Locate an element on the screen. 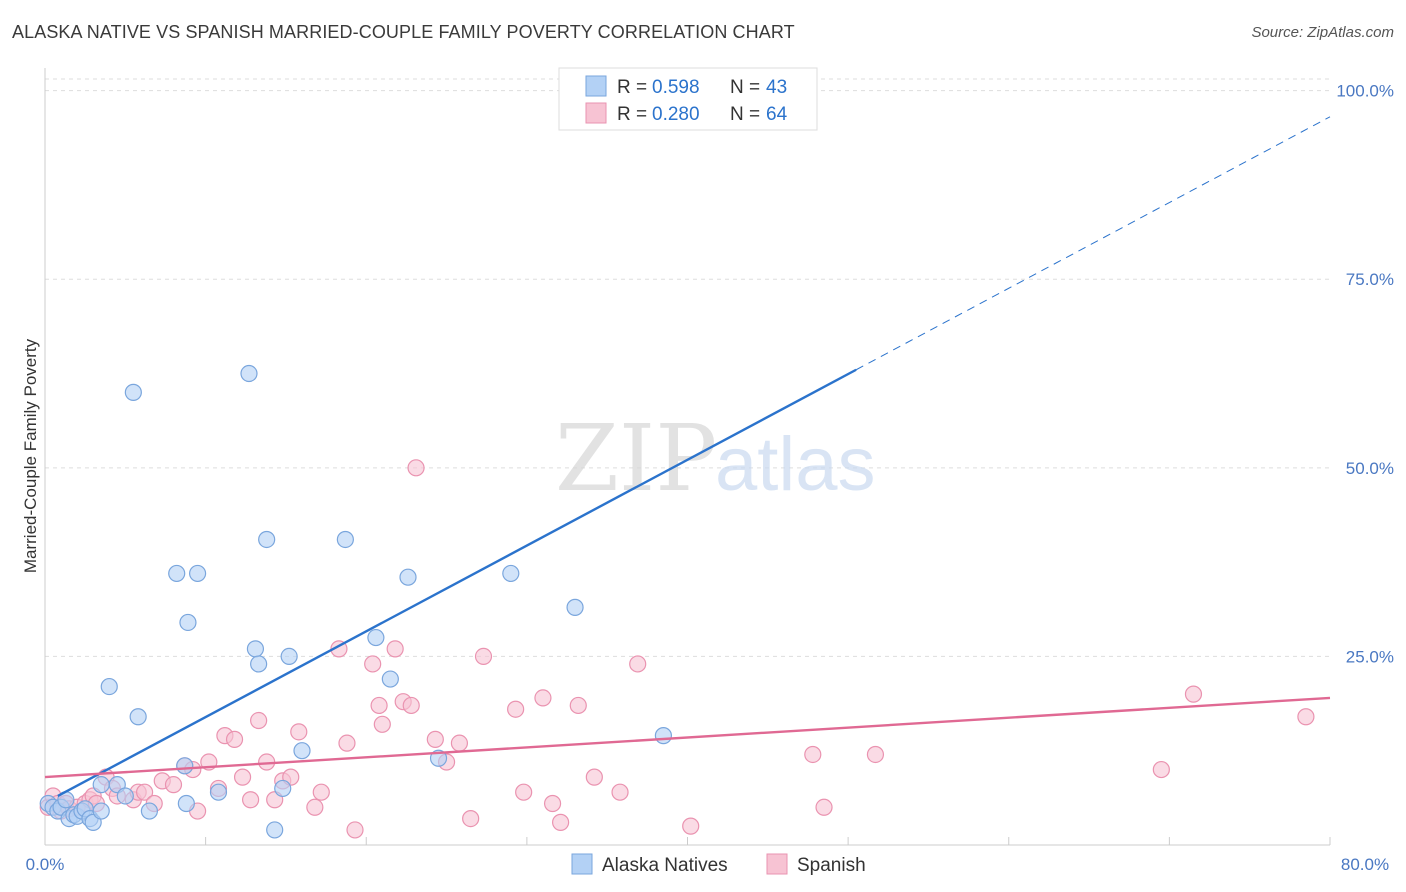 Image resolution: width=1406 pixels, height=892 pixels. legend-swatch-spanish is located at coordinates (596, 113).